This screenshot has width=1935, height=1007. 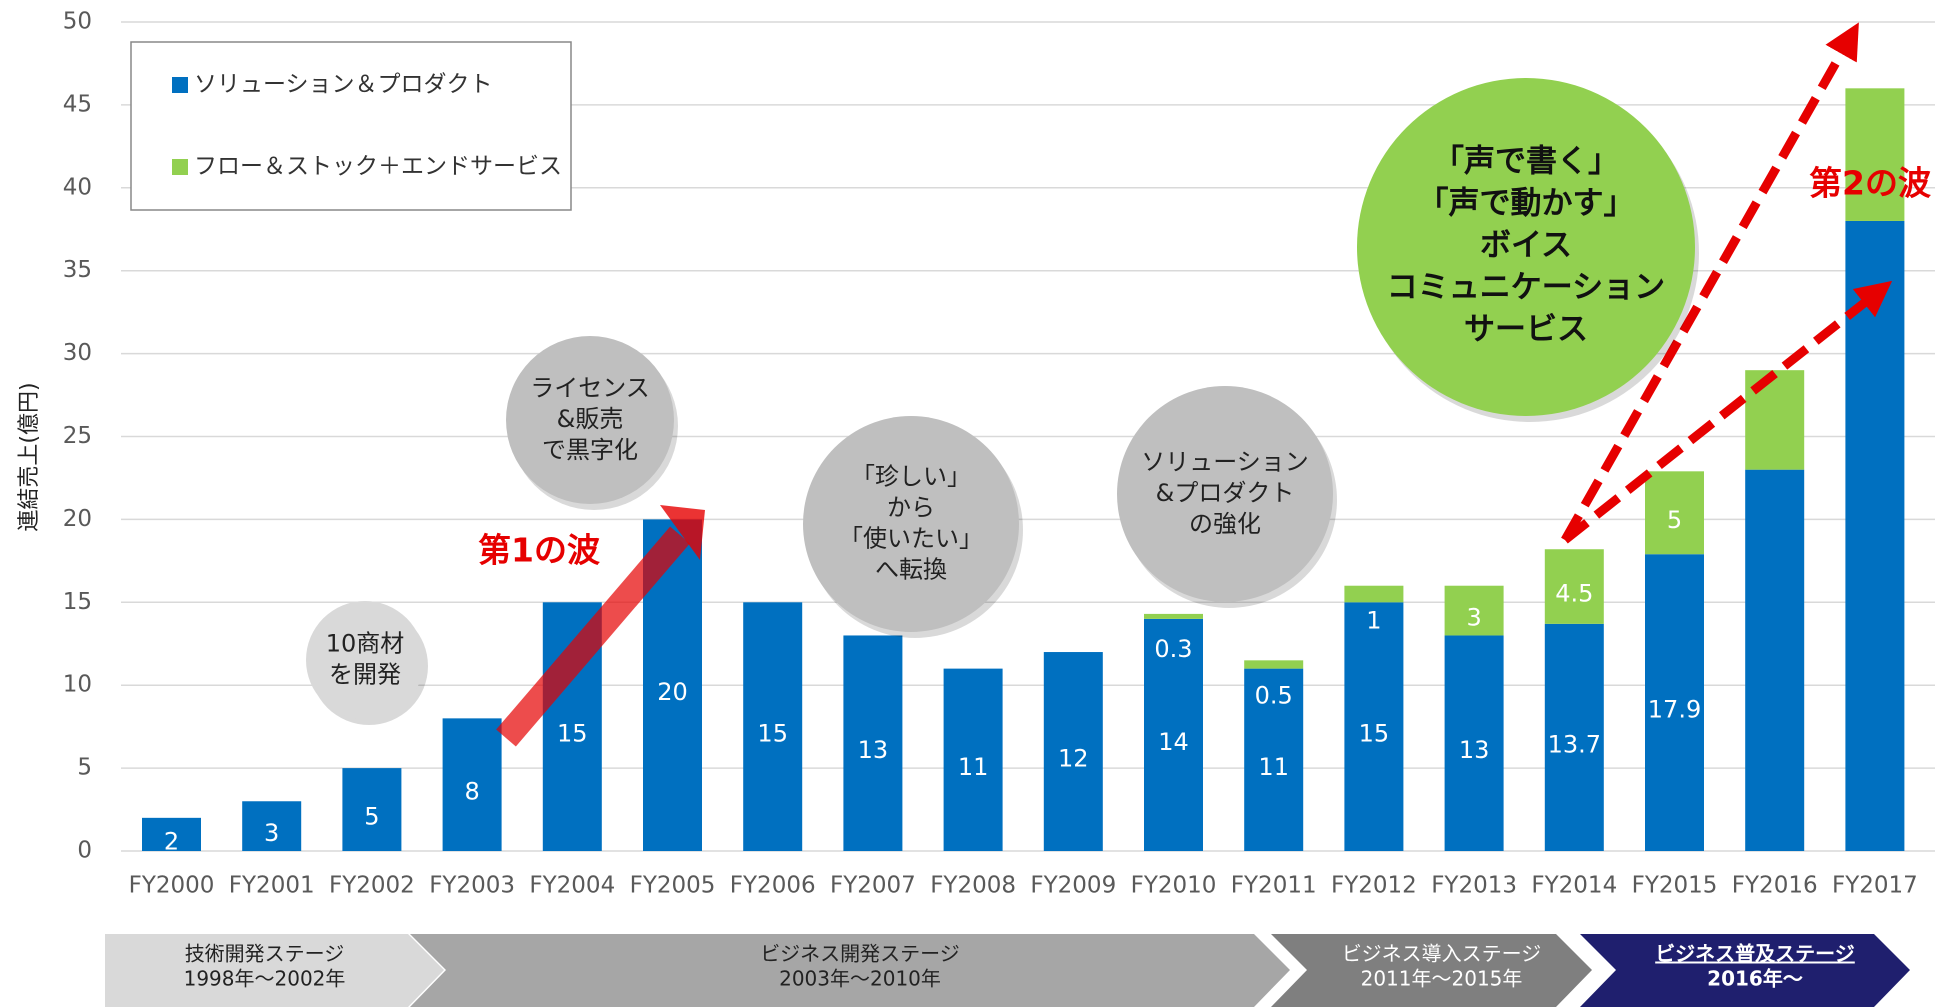 What do you see at coordinates (351, 126) in the screenshot?
I see `legend` at bounding box center [351, 126].